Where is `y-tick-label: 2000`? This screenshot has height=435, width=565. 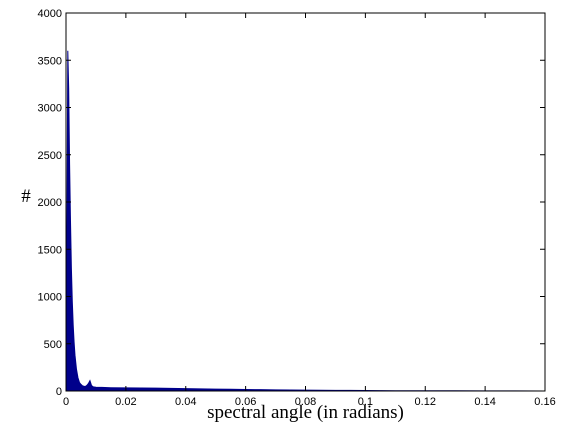 y-tick-label: 2000 is located at coordinates (50, 203).